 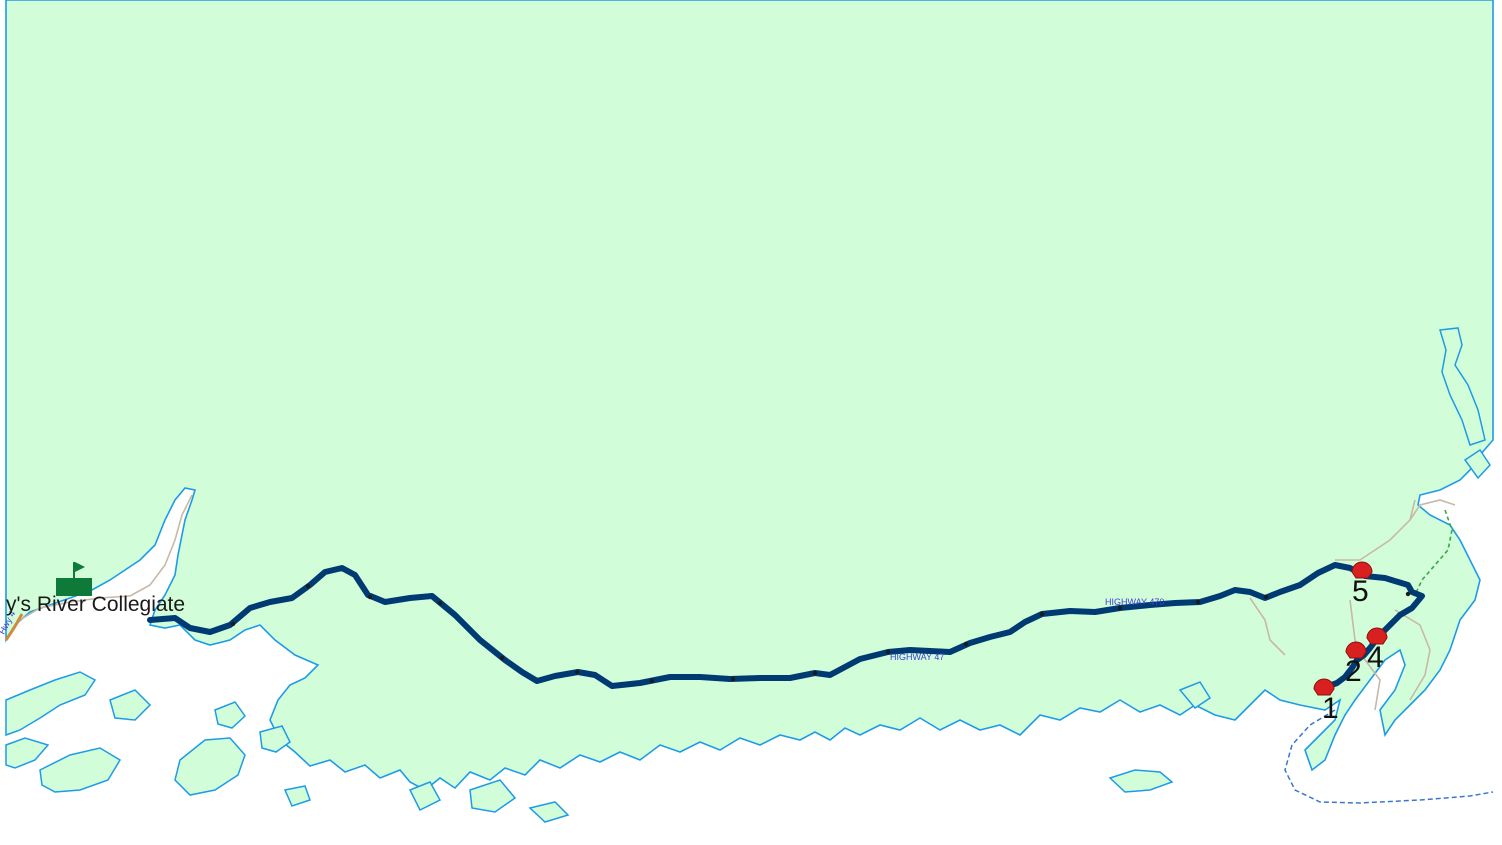 What do you see at coordinates (1360, 591) in the screenshot?
I see `marker-label: 5` at bounding box center [1360, 591].